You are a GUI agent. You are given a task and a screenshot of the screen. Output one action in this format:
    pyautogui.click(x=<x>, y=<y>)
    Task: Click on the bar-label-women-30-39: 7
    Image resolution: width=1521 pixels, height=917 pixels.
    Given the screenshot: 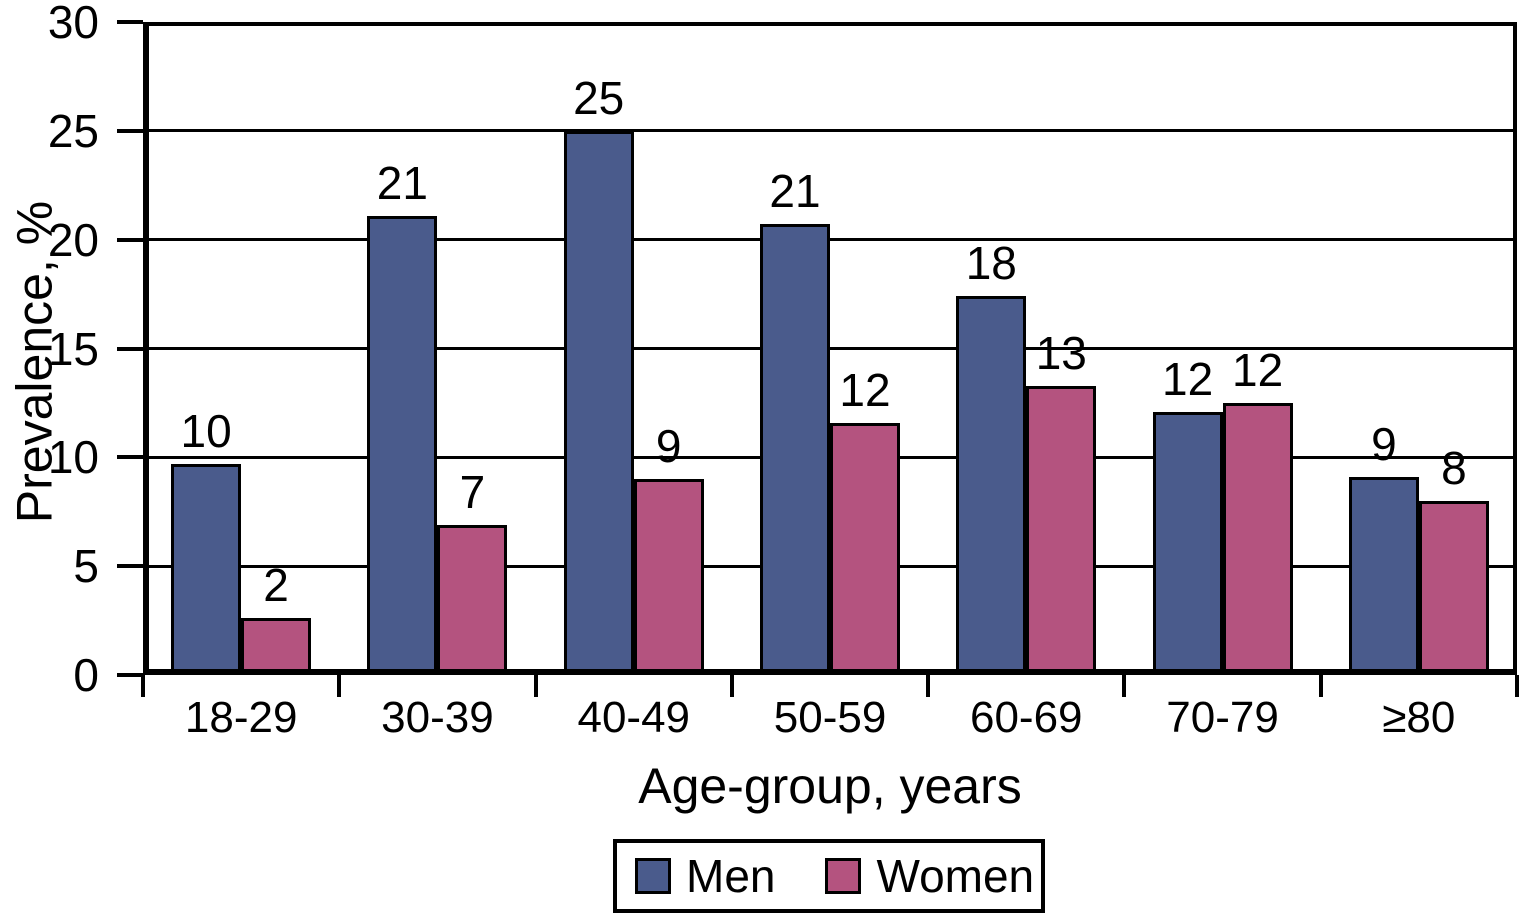 What is the action you would take?
    pyautogui.click(x=472, y=491)
    